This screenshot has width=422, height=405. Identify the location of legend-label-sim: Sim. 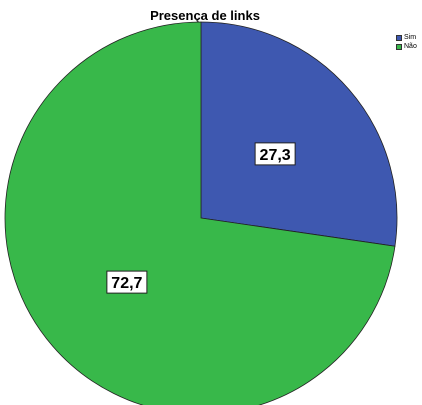
(410, 37).